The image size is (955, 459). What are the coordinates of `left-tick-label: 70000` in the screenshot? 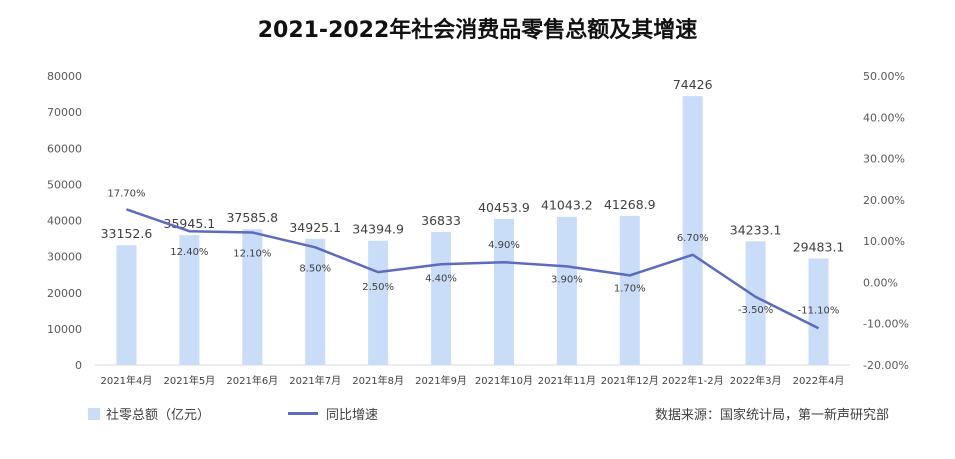 It's located at (64, 112).